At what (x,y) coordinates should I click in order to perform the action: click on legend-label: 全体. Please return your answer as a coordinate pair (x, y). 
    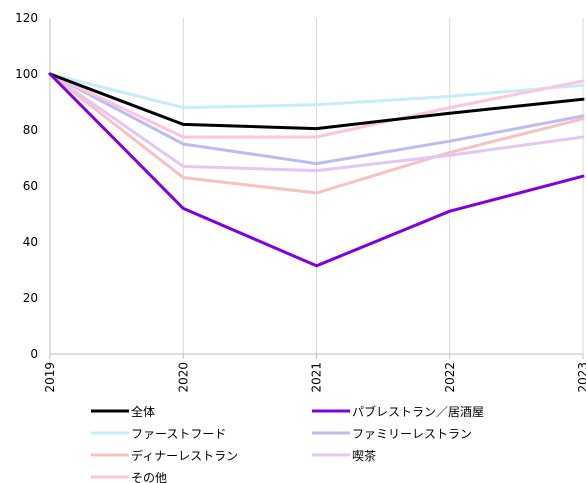
    Looking at the image, I should click on (143, 411).